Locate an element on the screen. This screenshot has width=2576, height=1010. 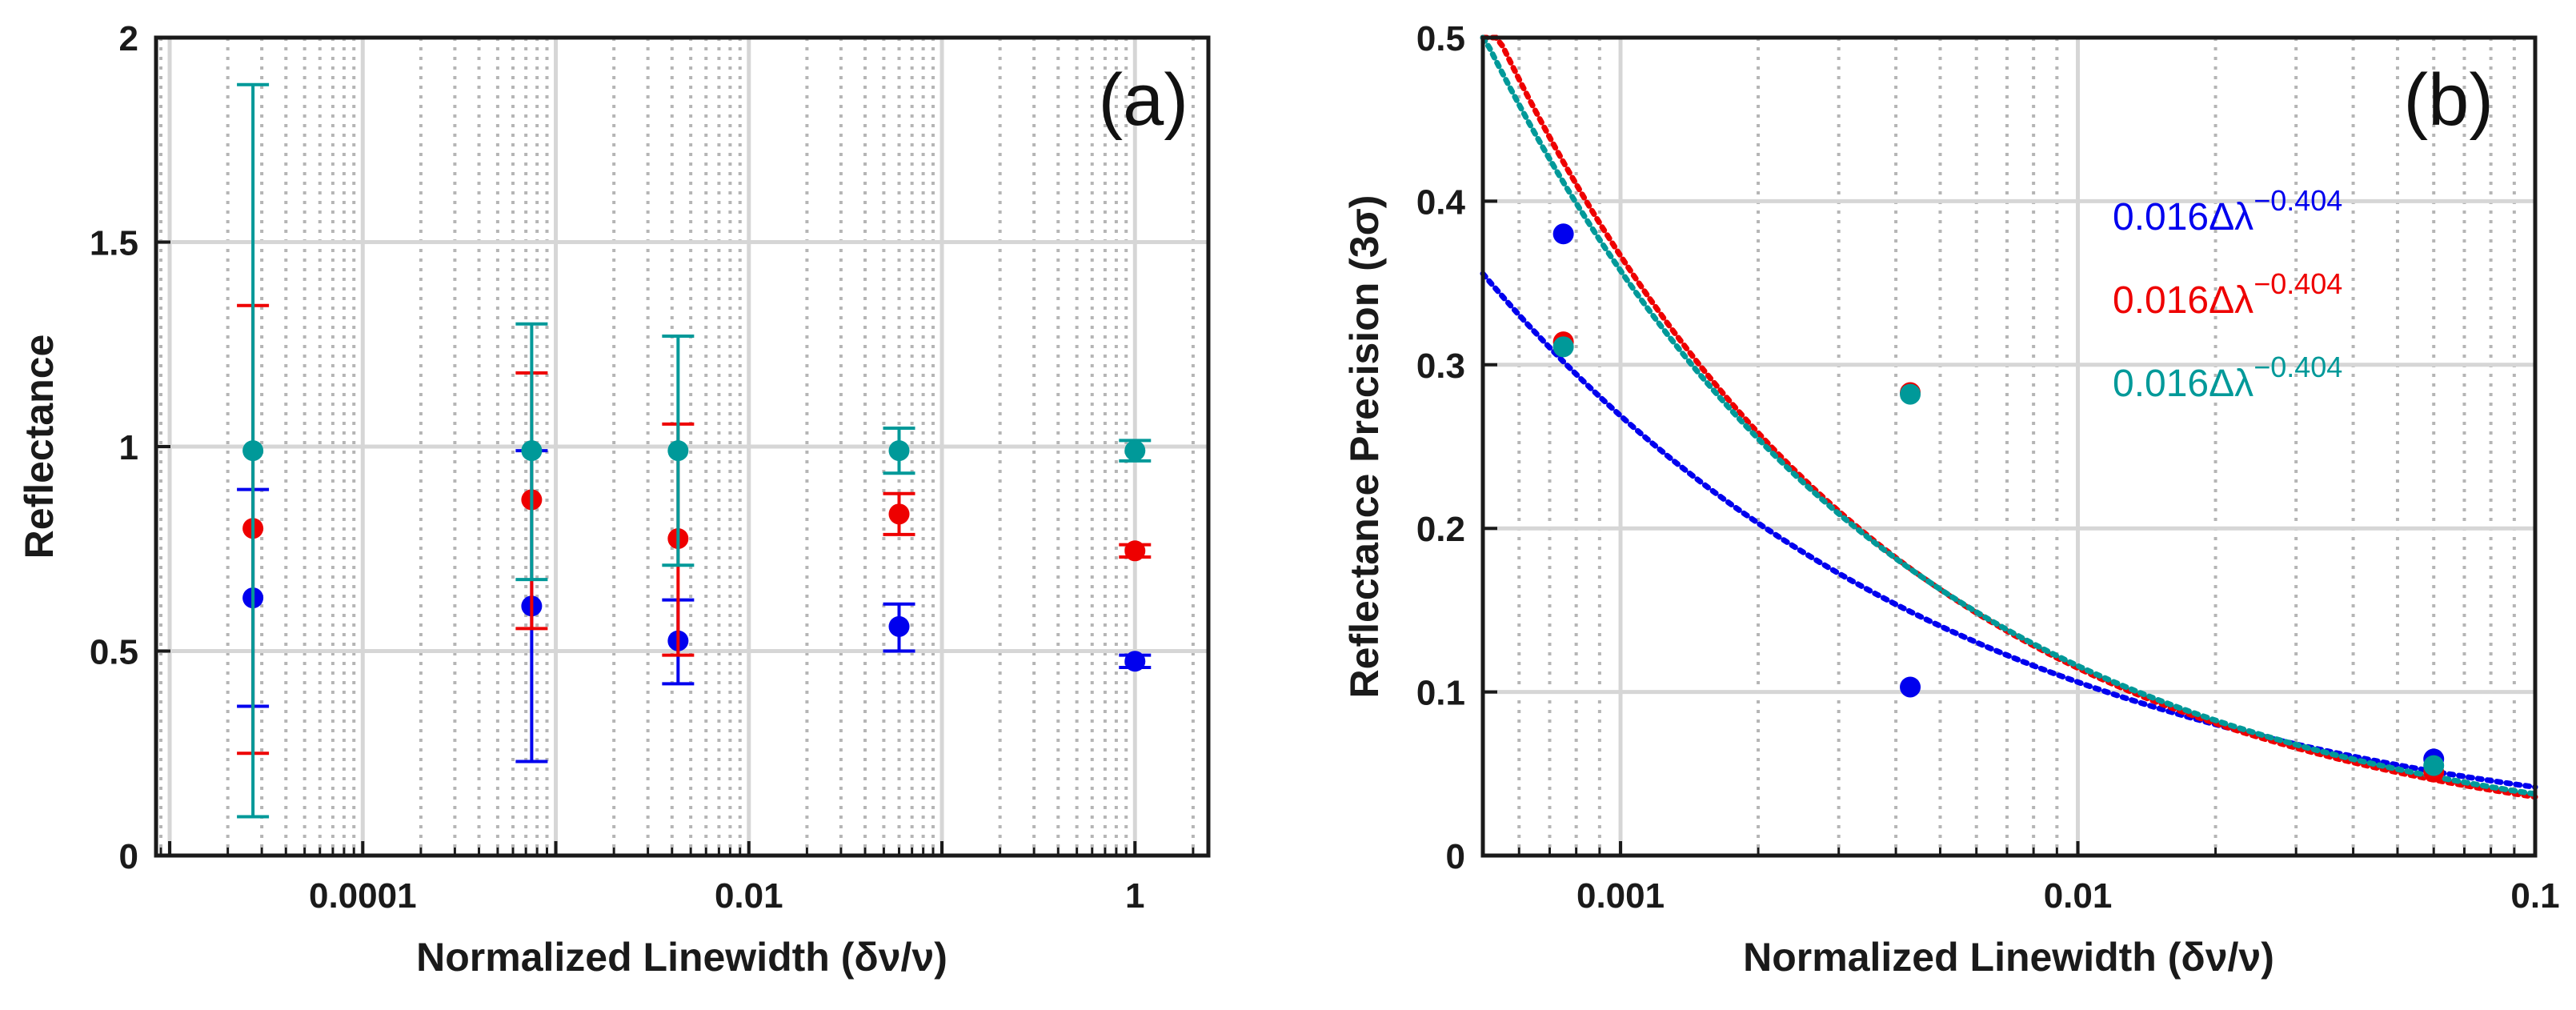
x-tick-label-a: 0.01 is located at coordinates (749, 896).